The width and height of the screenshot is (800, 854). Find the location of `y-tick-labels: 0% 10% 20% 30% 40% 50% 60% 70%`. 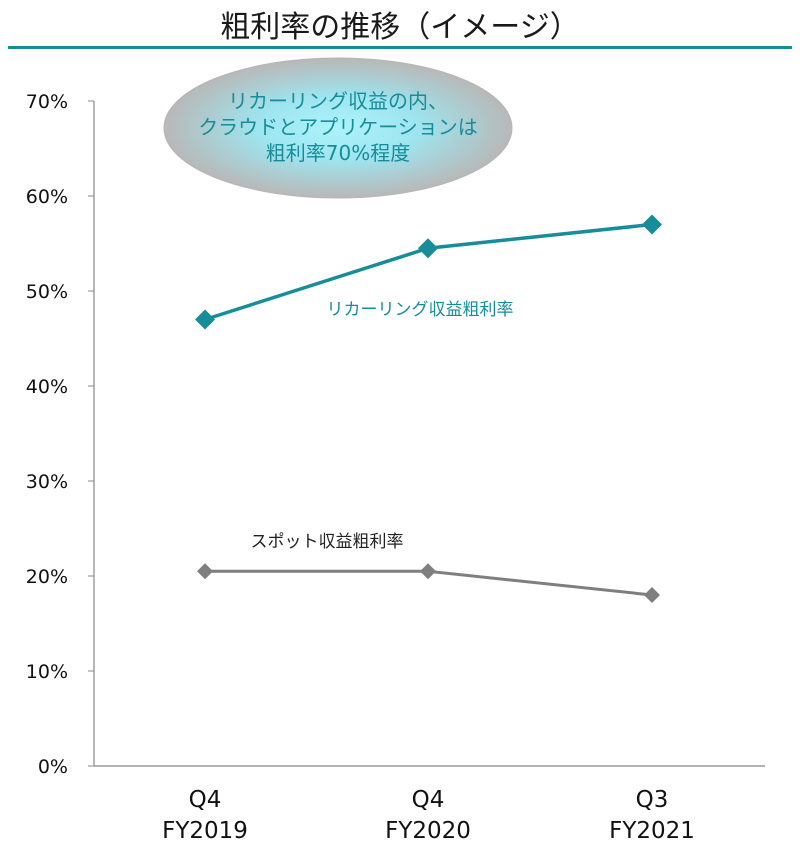

y-tick-labels: 0% 10% 20% 30% 40% 50% 60% 70% is located at coordinates (60, 434).